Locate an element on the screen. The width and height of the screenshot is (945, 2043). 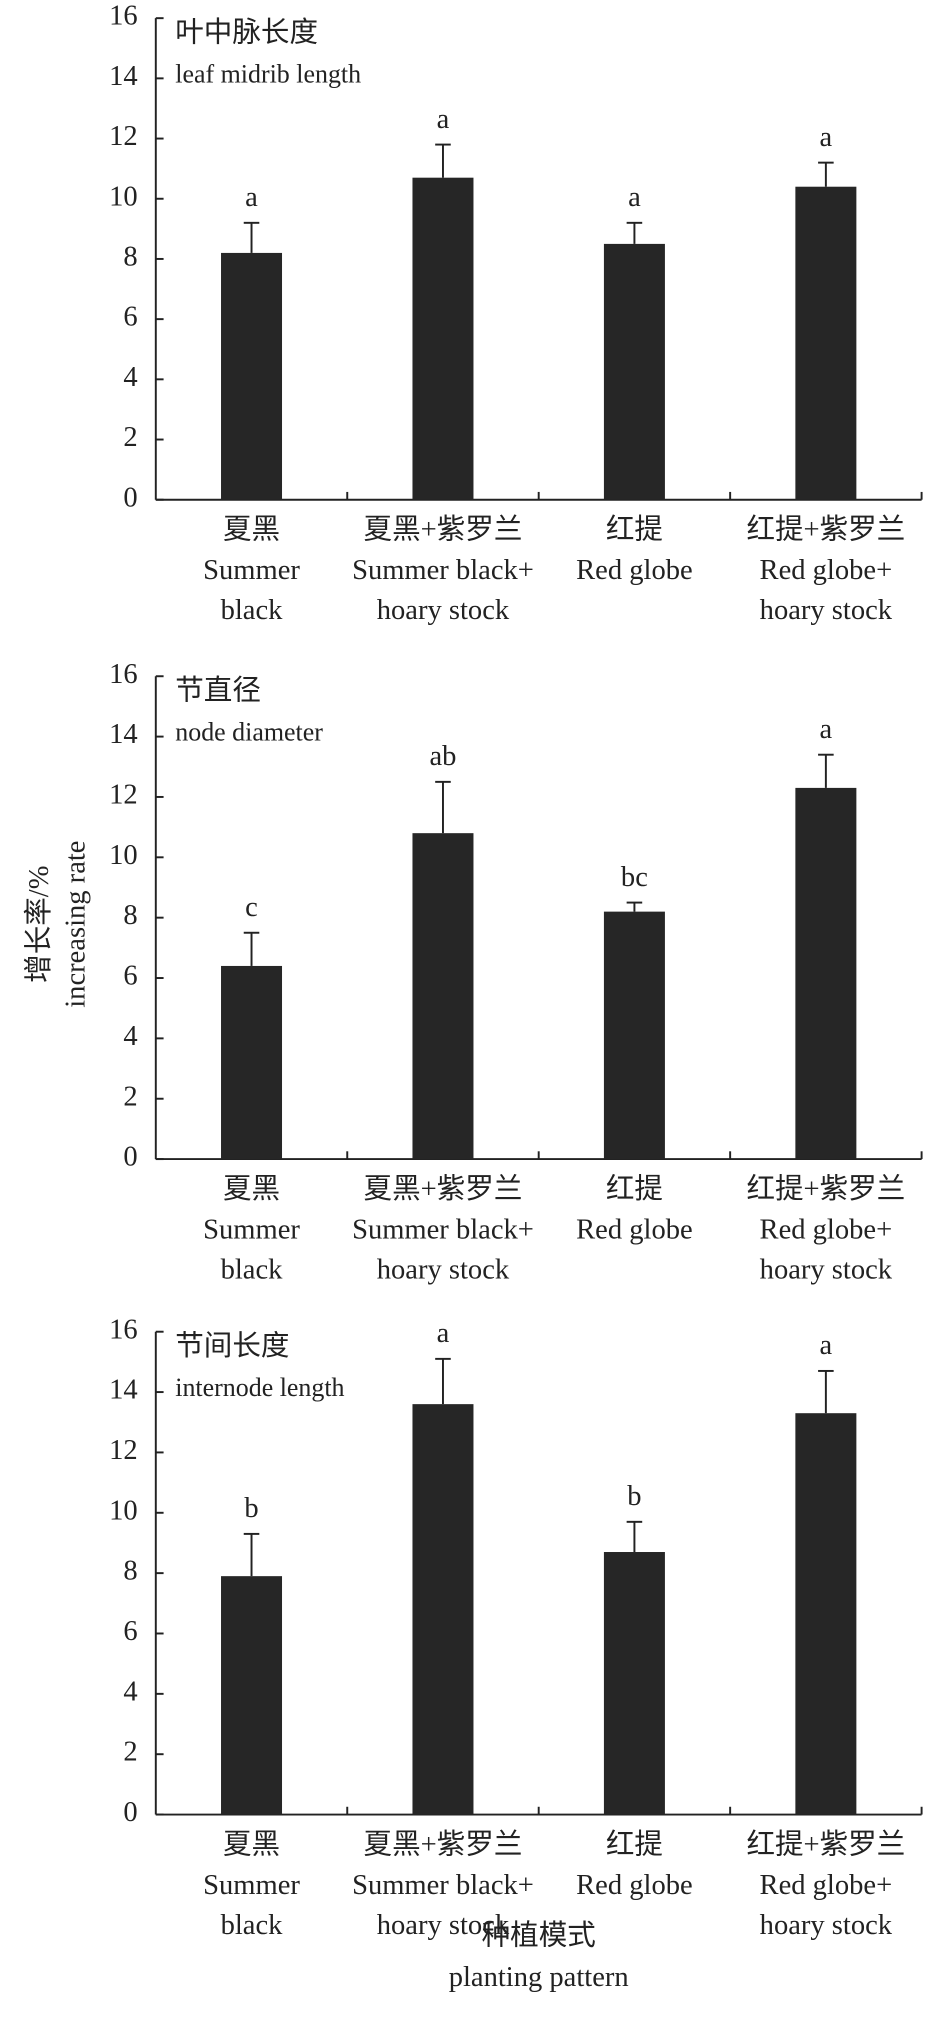
panel-title: 叶中脉长度 is located at coordinates (246, 33).